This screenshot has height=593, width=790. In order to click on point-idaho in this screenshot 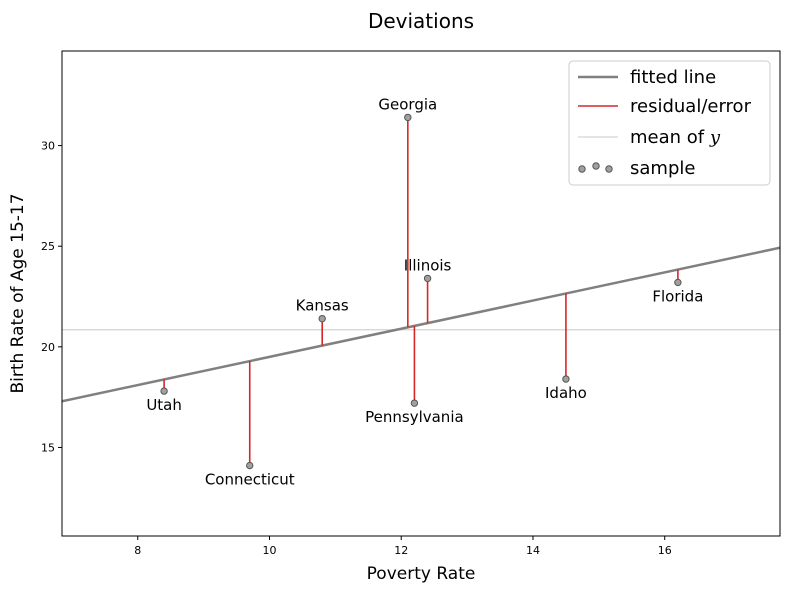, I will do `click(566, 379)`.